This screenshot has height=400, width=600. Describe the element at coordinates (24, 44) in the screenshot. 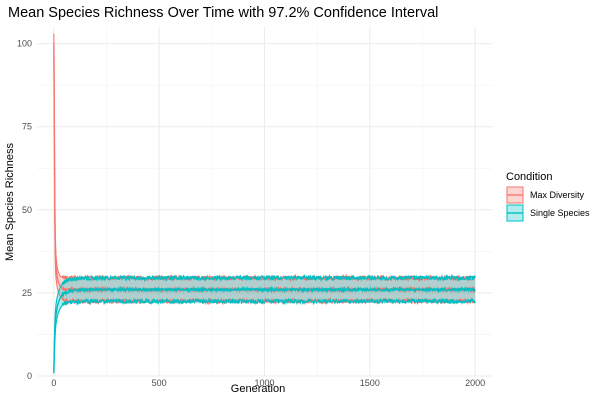

I see `y-tick-label: 100` at that location.